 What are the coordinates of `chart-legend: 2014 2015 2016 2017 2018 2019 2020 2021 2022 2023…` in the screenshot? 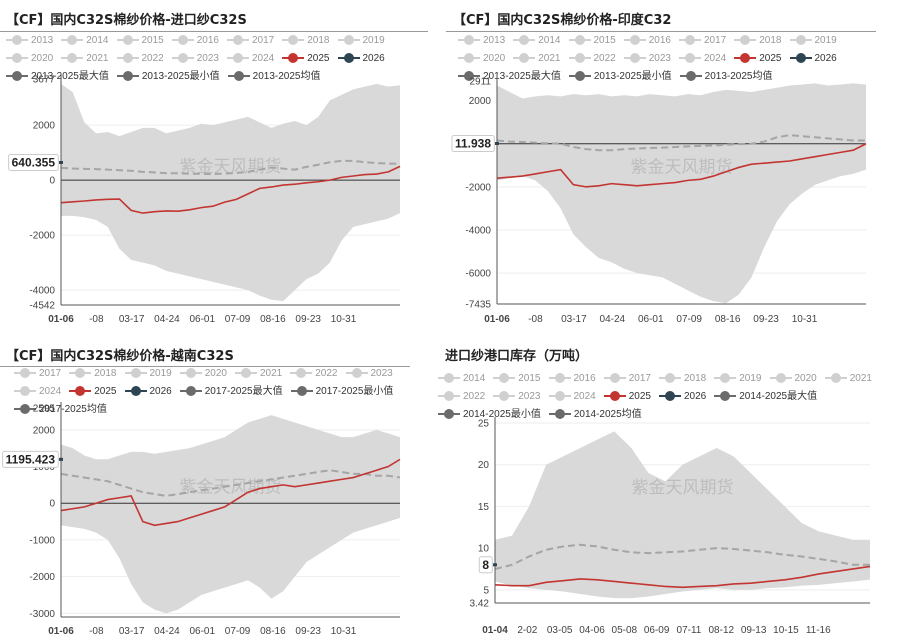 It's located at (668, 397).